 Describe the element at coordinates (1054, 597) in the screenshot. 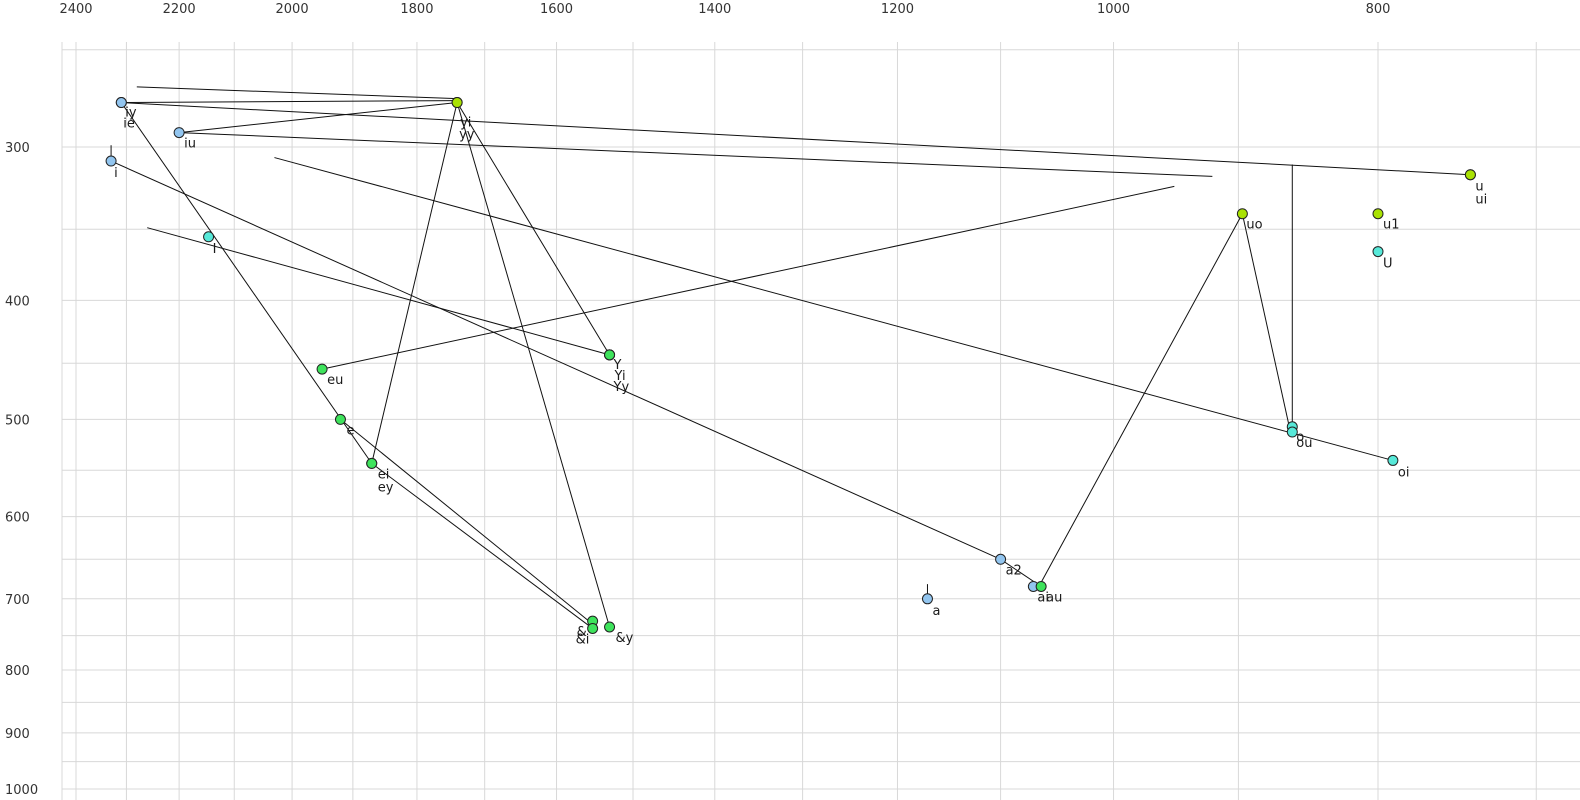

I see `vowel-label: au` at that location.